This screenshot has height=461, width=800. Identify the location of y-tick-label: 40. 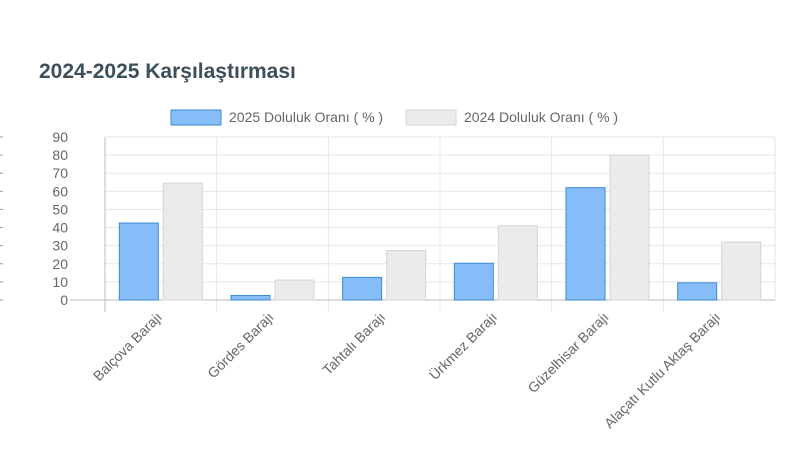
(60, 228).